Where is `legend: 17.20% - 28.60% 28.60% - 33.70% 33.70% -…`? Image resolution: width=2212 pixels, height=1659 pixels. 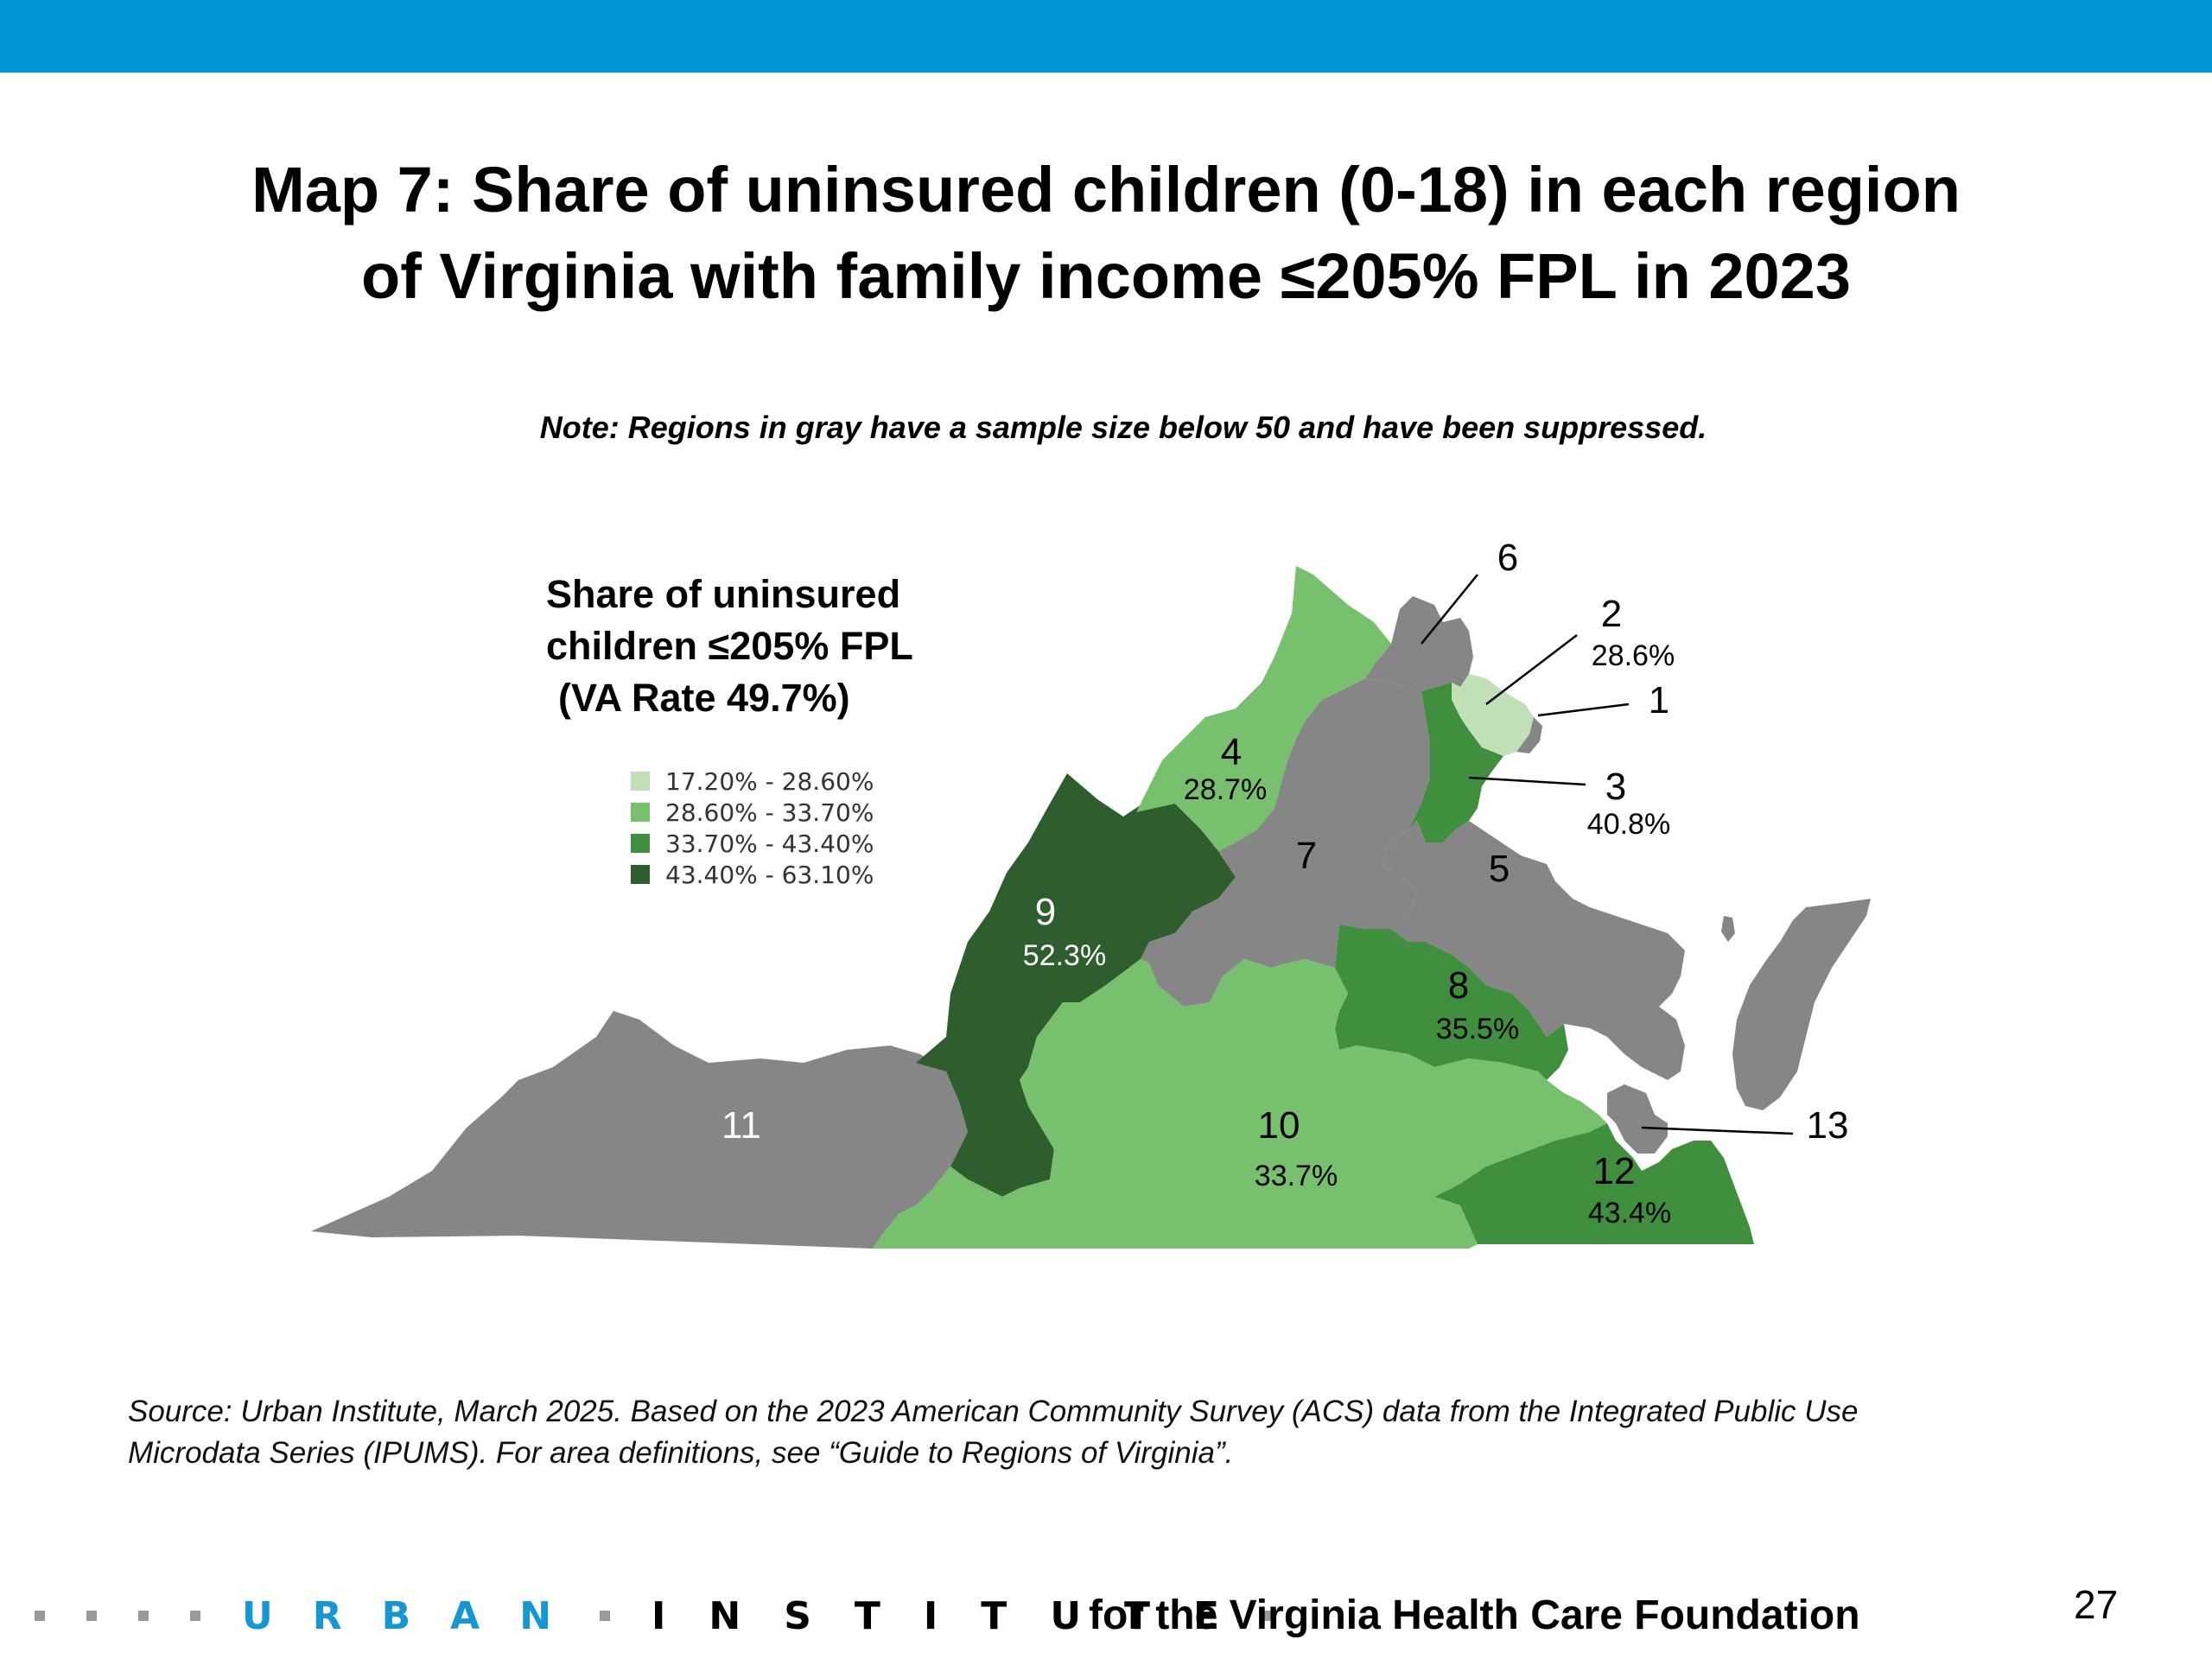
legend: 17.20% - 28.60% 28.60% - 33.70% 33.70% -… is located at coordinates (752, 828).